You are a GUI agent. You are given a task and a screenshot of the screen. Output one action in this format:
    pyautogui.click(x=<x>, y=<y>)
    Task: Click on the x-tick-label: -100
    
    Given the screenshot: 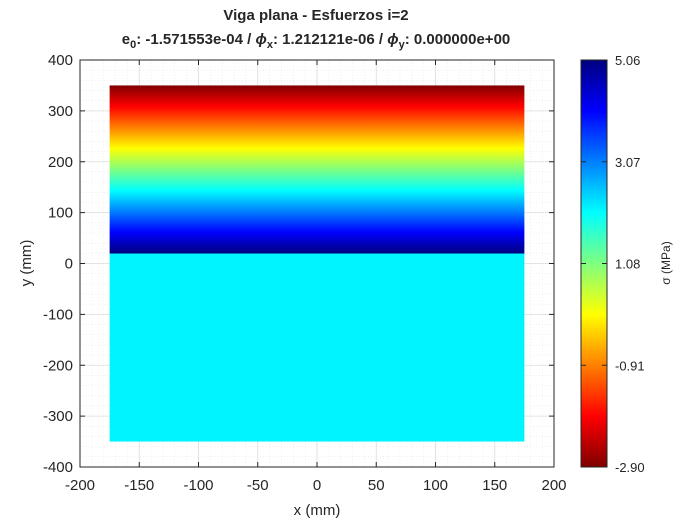 What is the action you would take?
    pyautogui.click(x=198, y=485)
    